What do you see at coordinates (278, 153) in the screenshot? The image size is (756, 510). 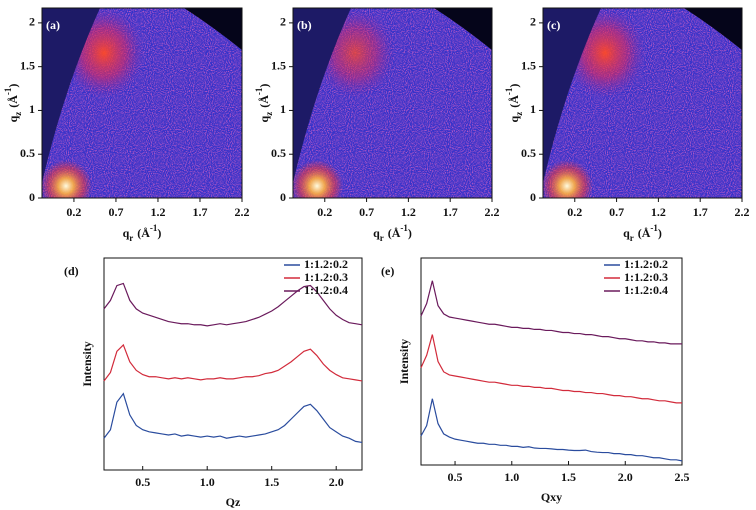 I see `y-tick-label: 0.5` at bounding box center [278, 153].